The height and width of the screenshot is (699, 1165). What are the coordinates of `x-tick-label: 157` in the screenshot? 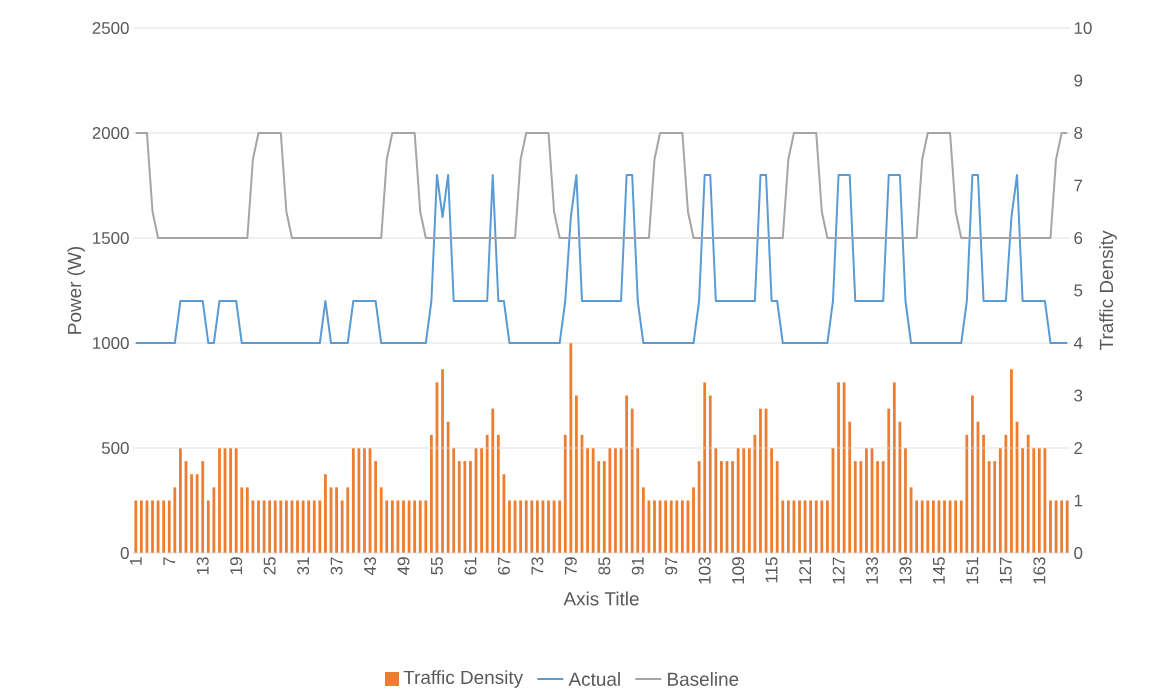 It's located at (1005, 570).